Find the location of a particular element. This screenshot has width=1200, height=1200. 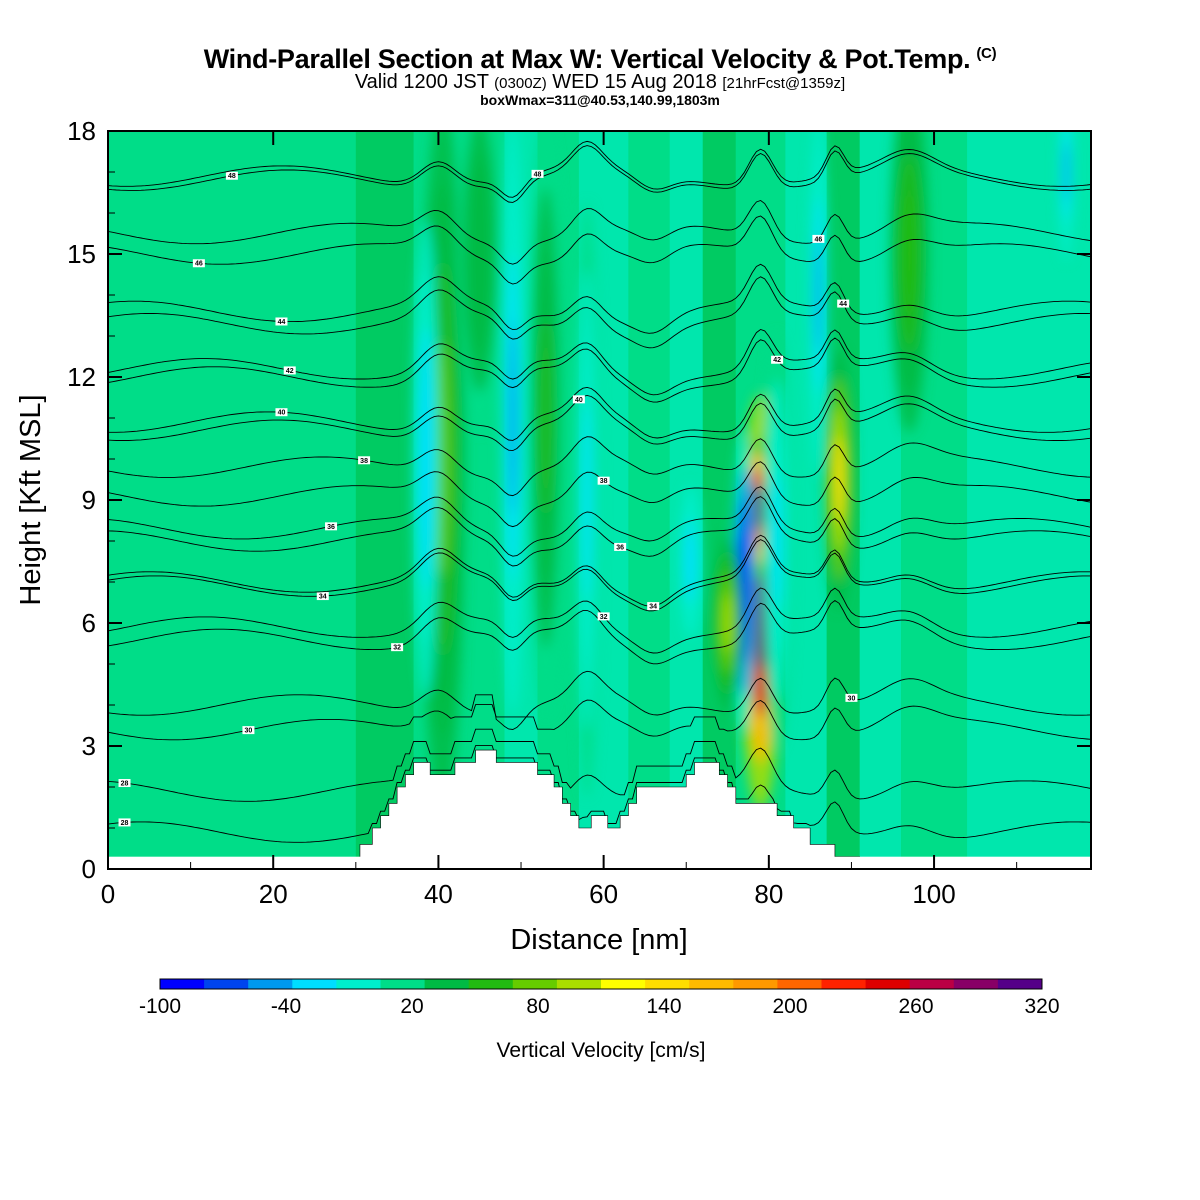

x-tick-label: 80 is located at coordinates (768, 894).